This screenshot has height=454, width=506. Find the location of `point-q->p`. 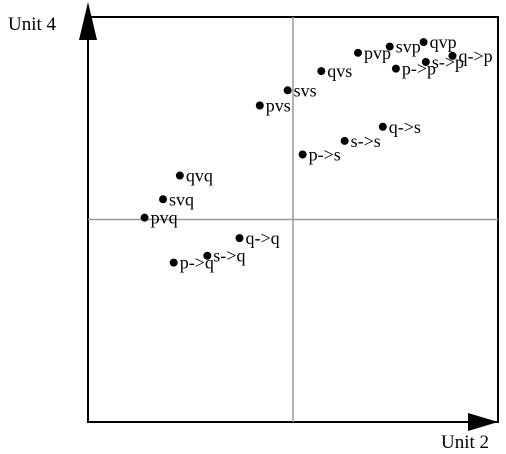

point-q->p is located at coordinates (452, 55).